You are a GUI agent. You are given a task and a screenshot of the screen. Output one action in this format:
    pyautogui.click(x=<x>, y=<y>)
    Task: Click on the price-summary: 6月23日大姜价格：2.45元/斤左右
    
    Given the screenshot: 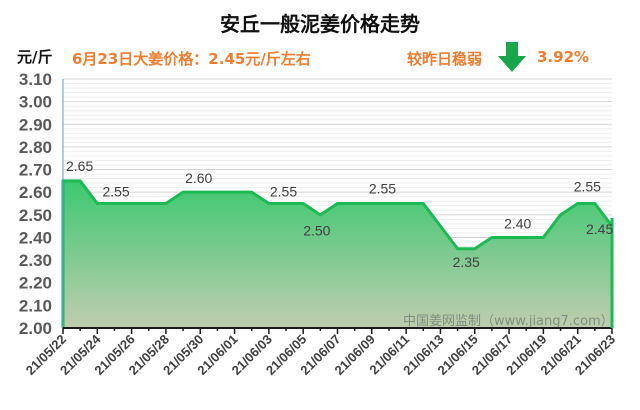 What is the action you would take?
    pyautogui.click(x=191, y=59)
    